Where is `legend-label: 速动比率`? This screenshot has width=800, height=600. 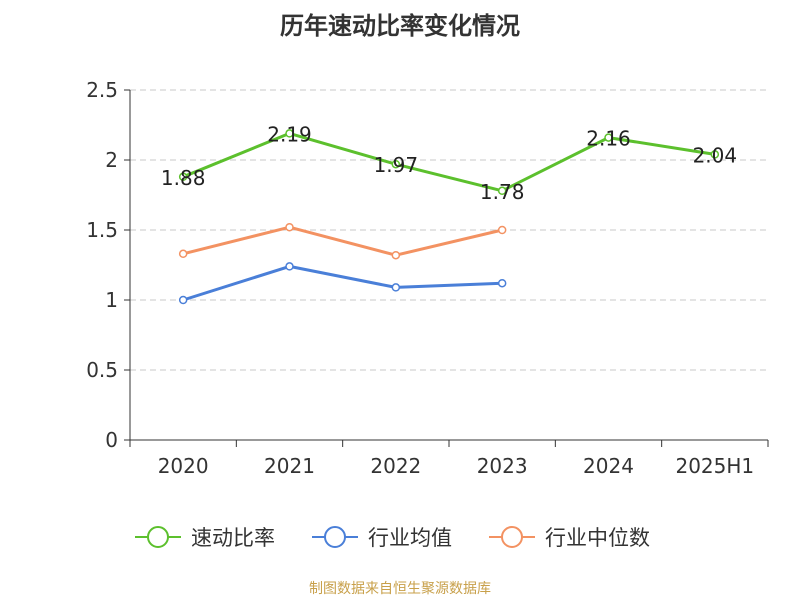 legend-label: 速动比率 is located at coordinates (233, 538).